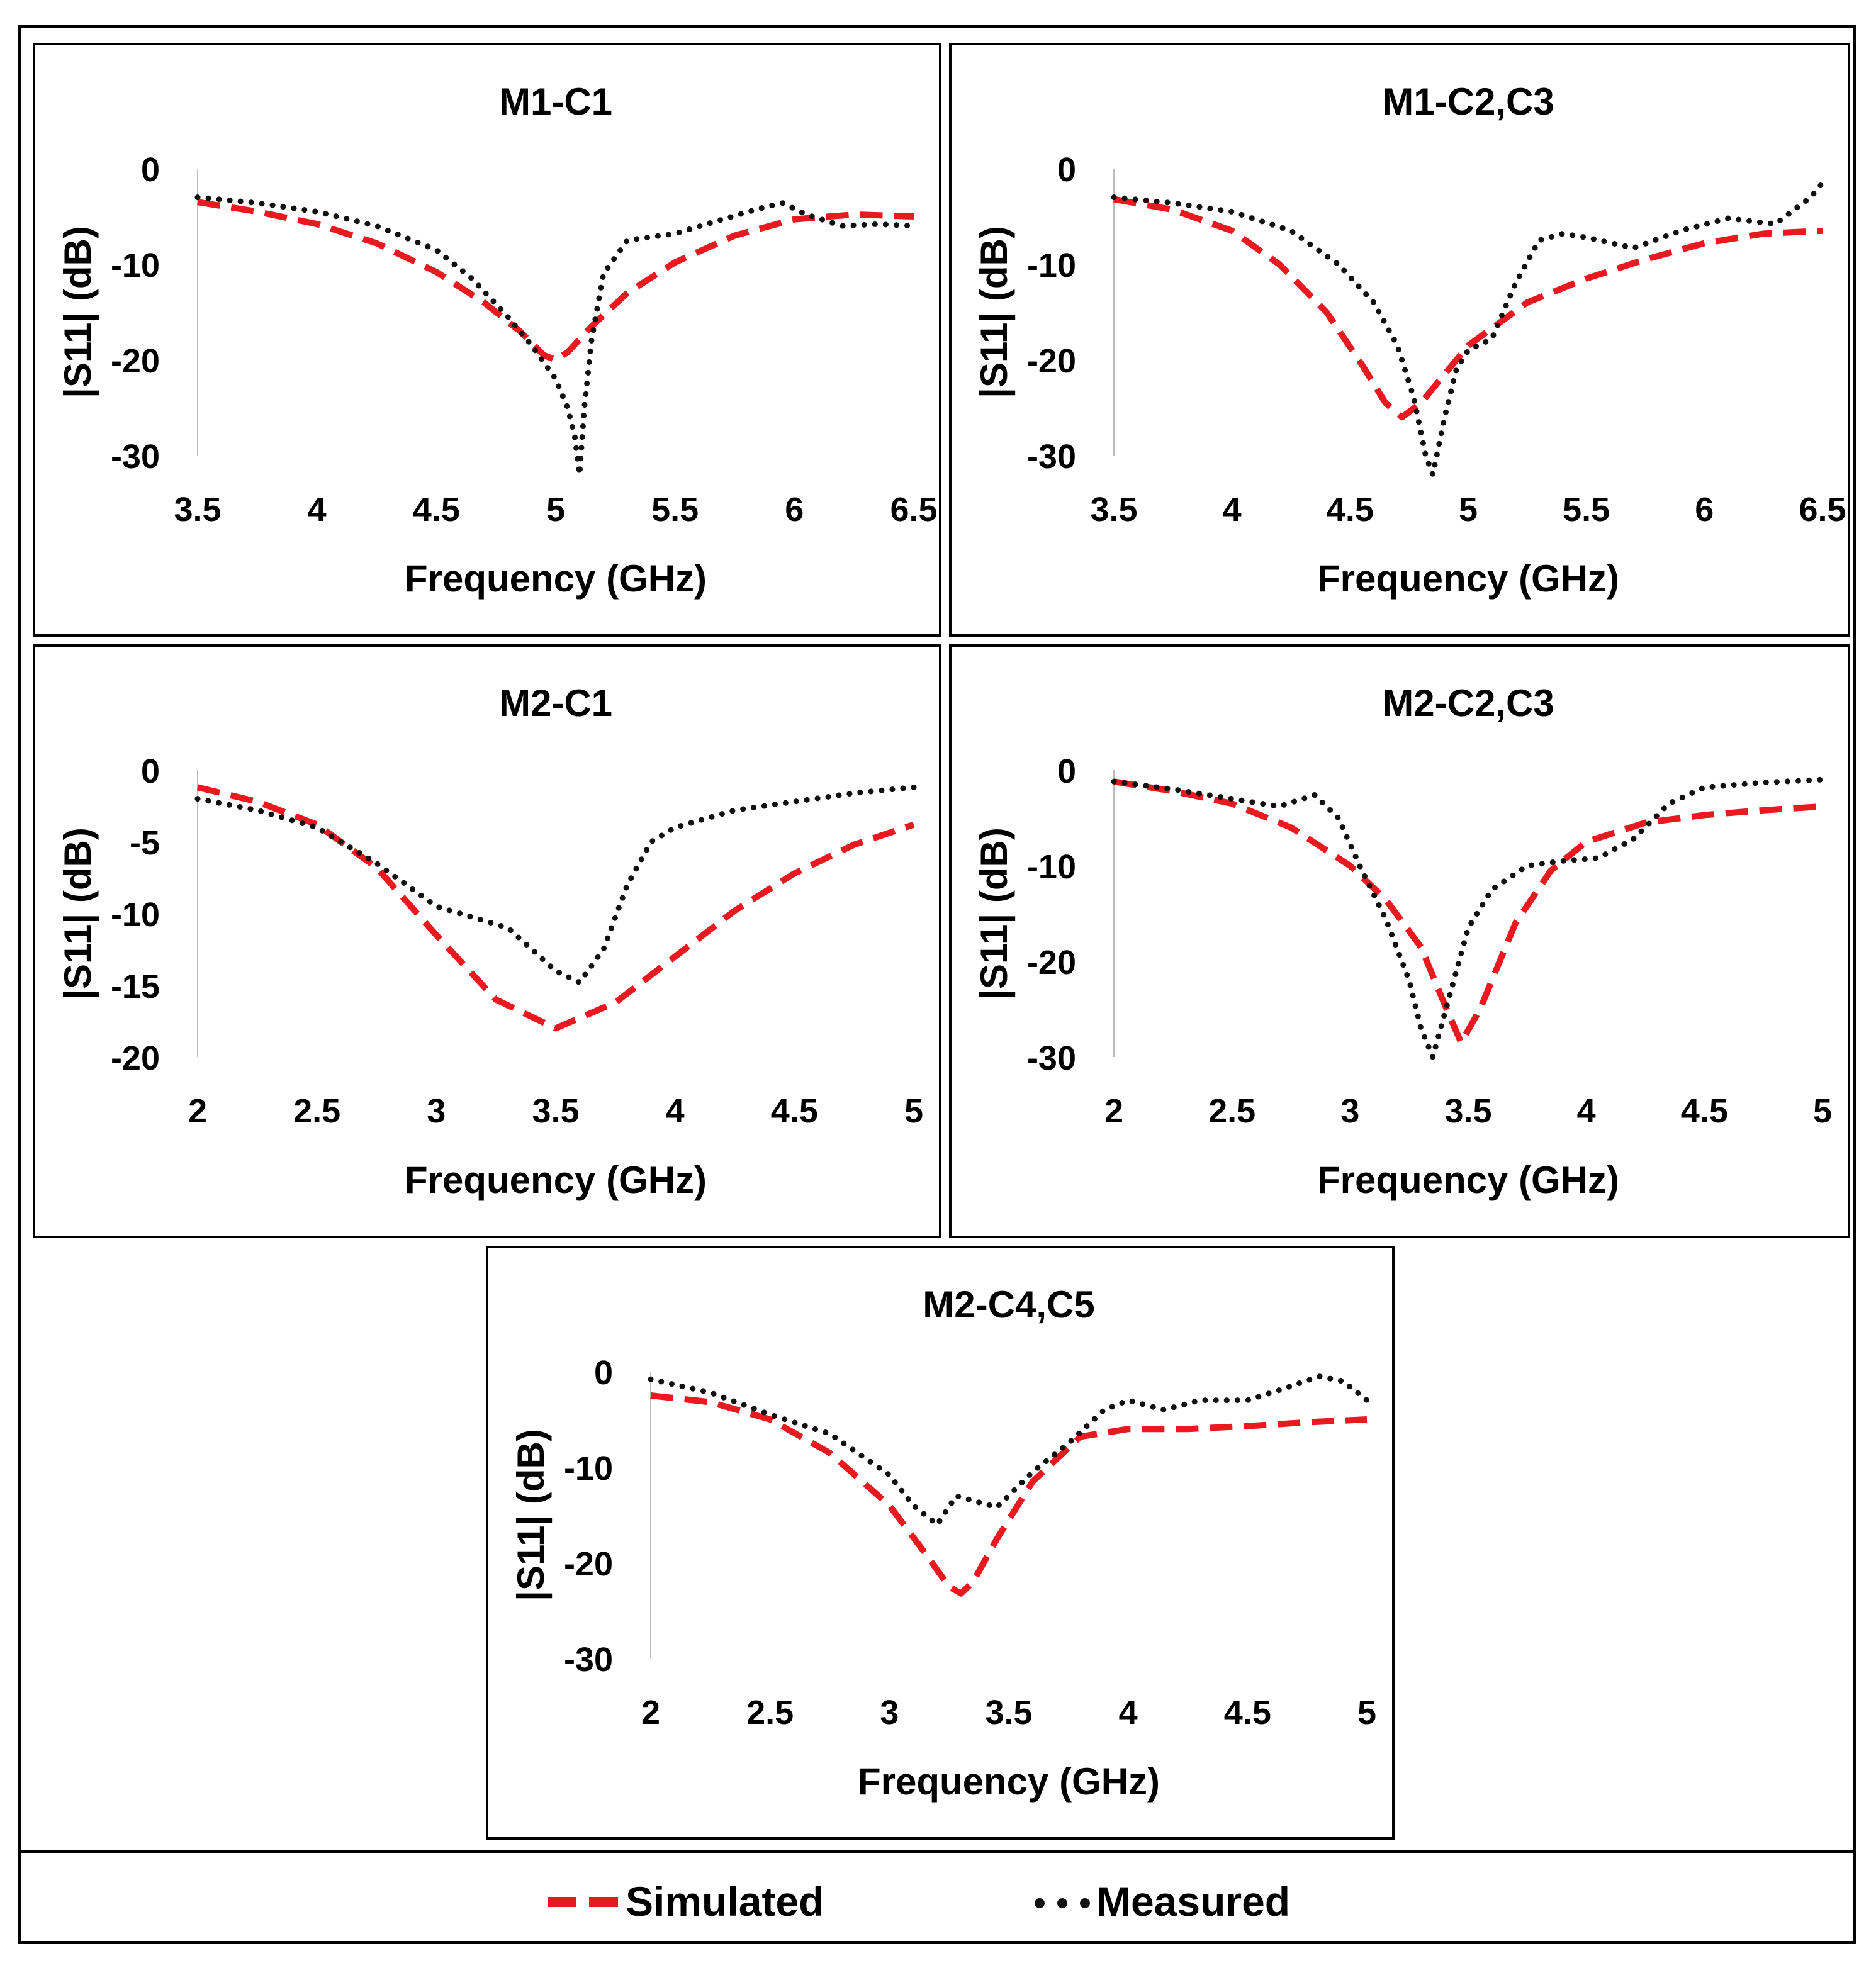  I want to click on legend-simulated-label: Simulated, so click(725, 1901).